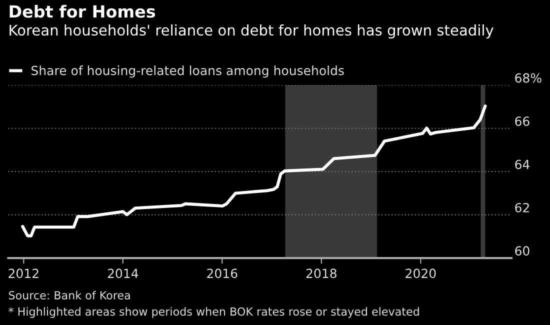  I want to click on y-tick-label: 64, so click(522, 165).